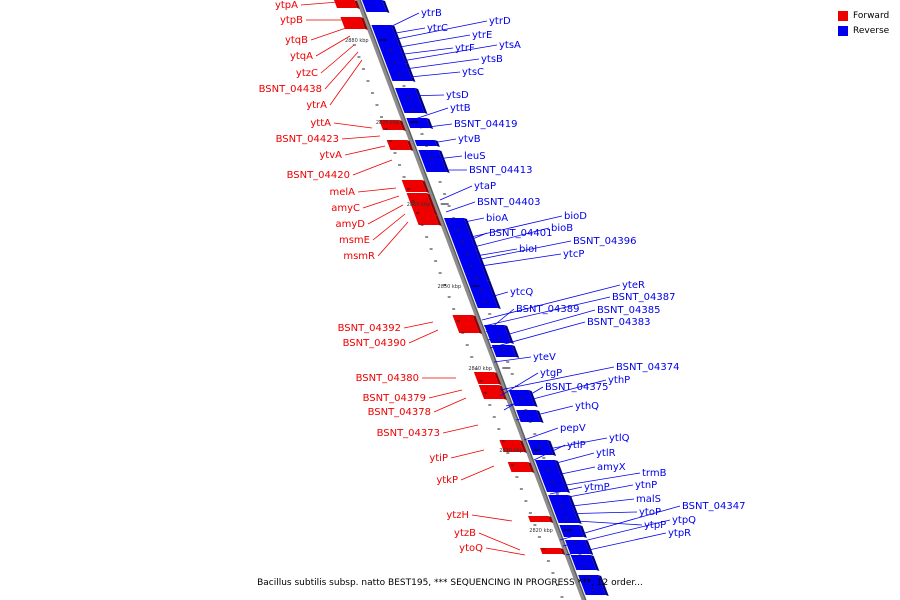  I want to click on reverse-gene-yter-leader, so click(551, 302).